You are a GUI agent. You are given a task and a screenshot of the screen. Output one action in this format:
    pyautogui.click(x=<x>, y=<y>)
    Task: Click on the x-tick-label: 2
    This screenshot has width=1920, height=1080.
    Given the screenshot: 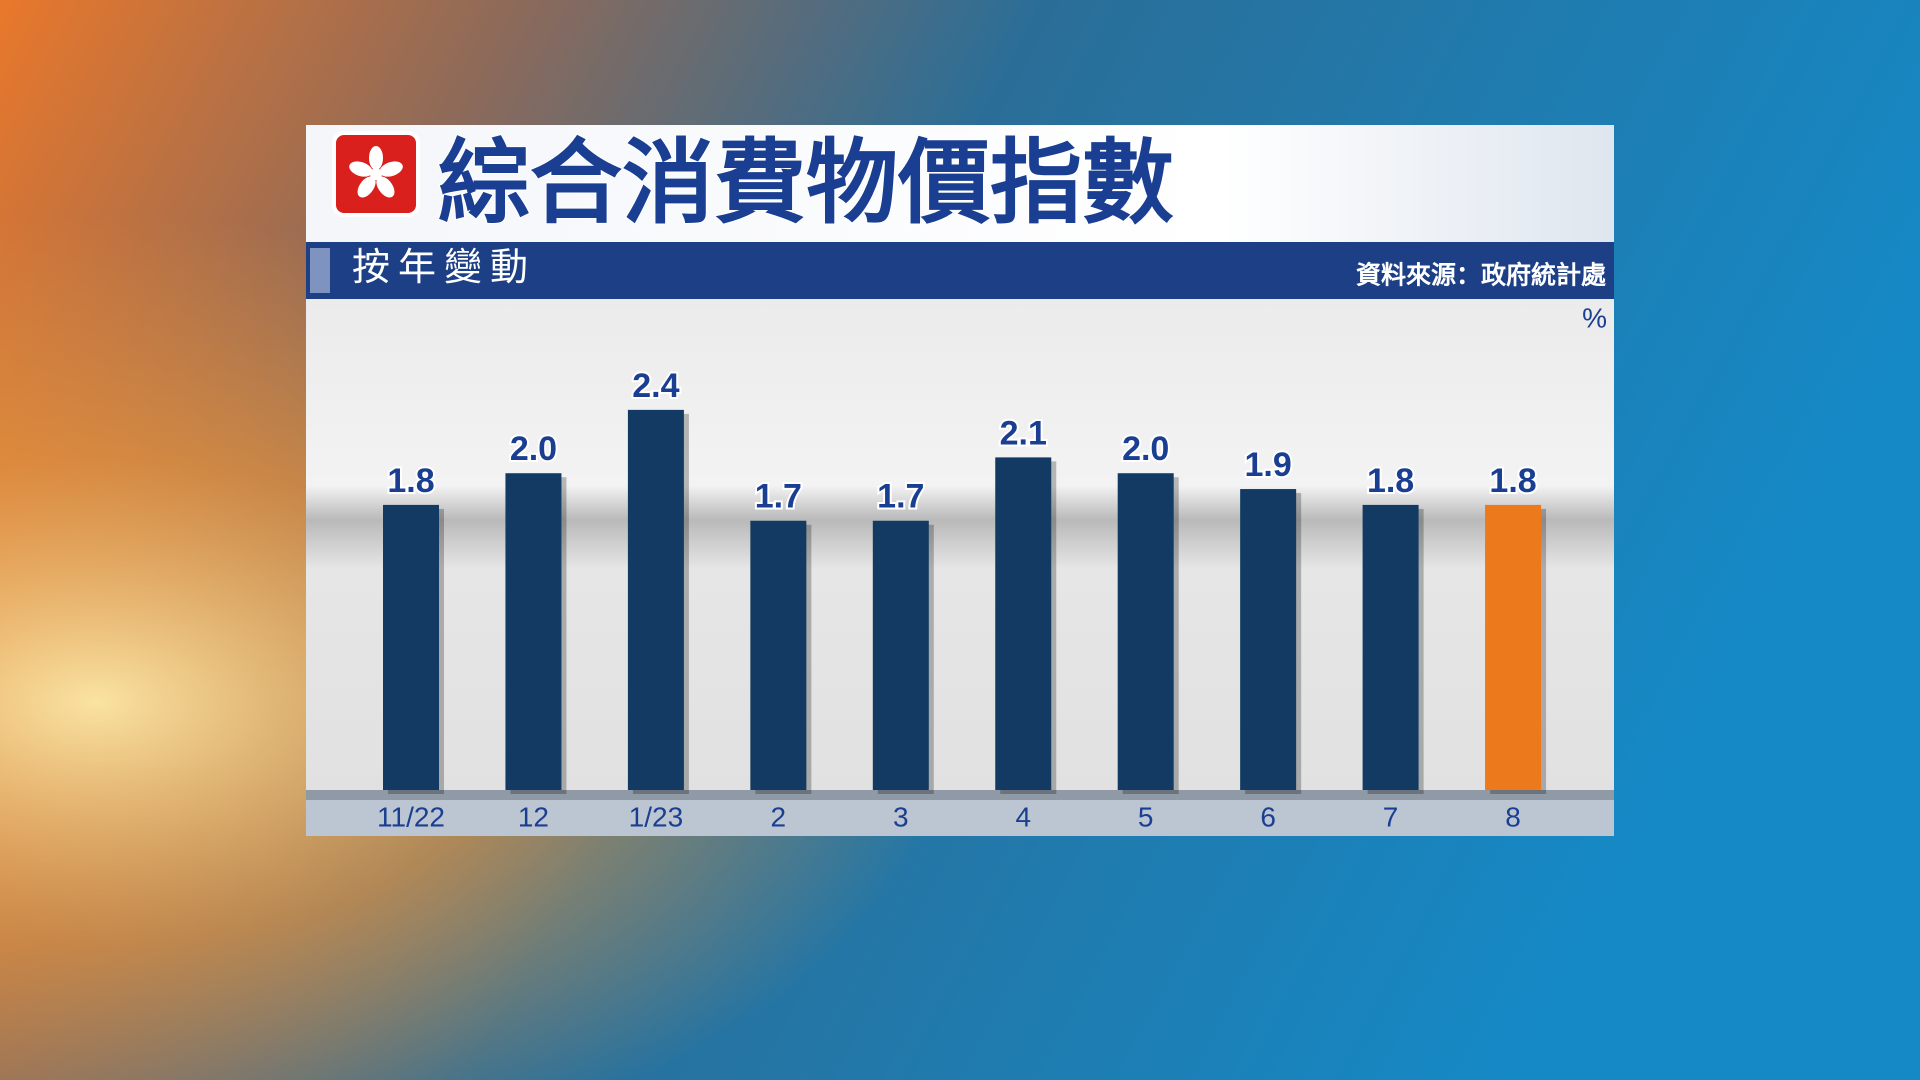 What is the action you would take?
    pyautogui.click(x=779, y=816)
    